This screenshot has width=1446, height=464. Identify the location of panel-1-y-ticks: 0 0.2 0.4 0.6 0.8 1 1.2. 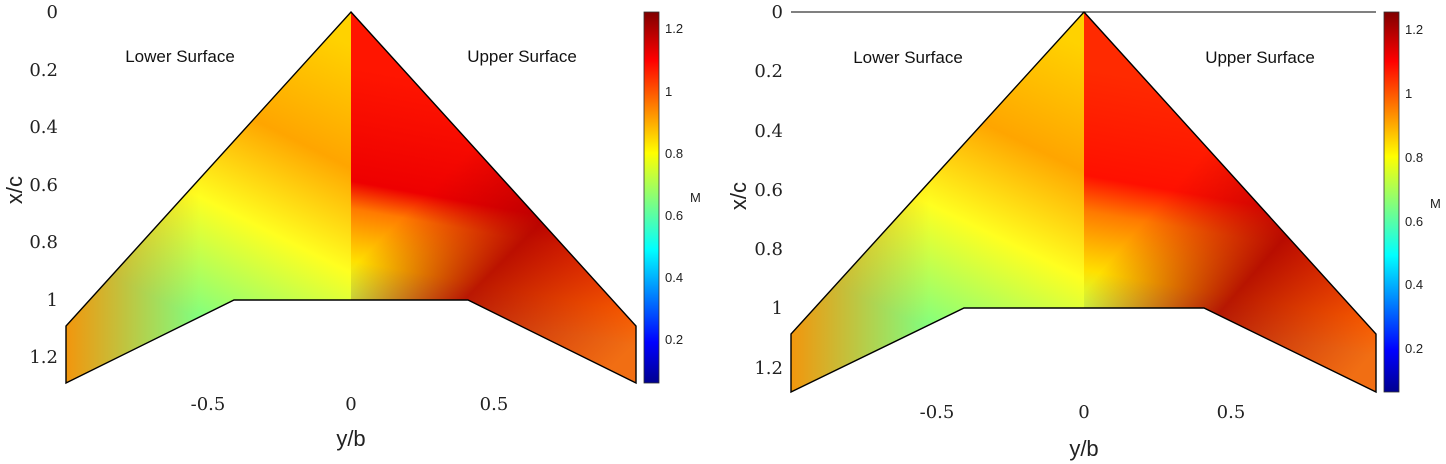
(43, 185).